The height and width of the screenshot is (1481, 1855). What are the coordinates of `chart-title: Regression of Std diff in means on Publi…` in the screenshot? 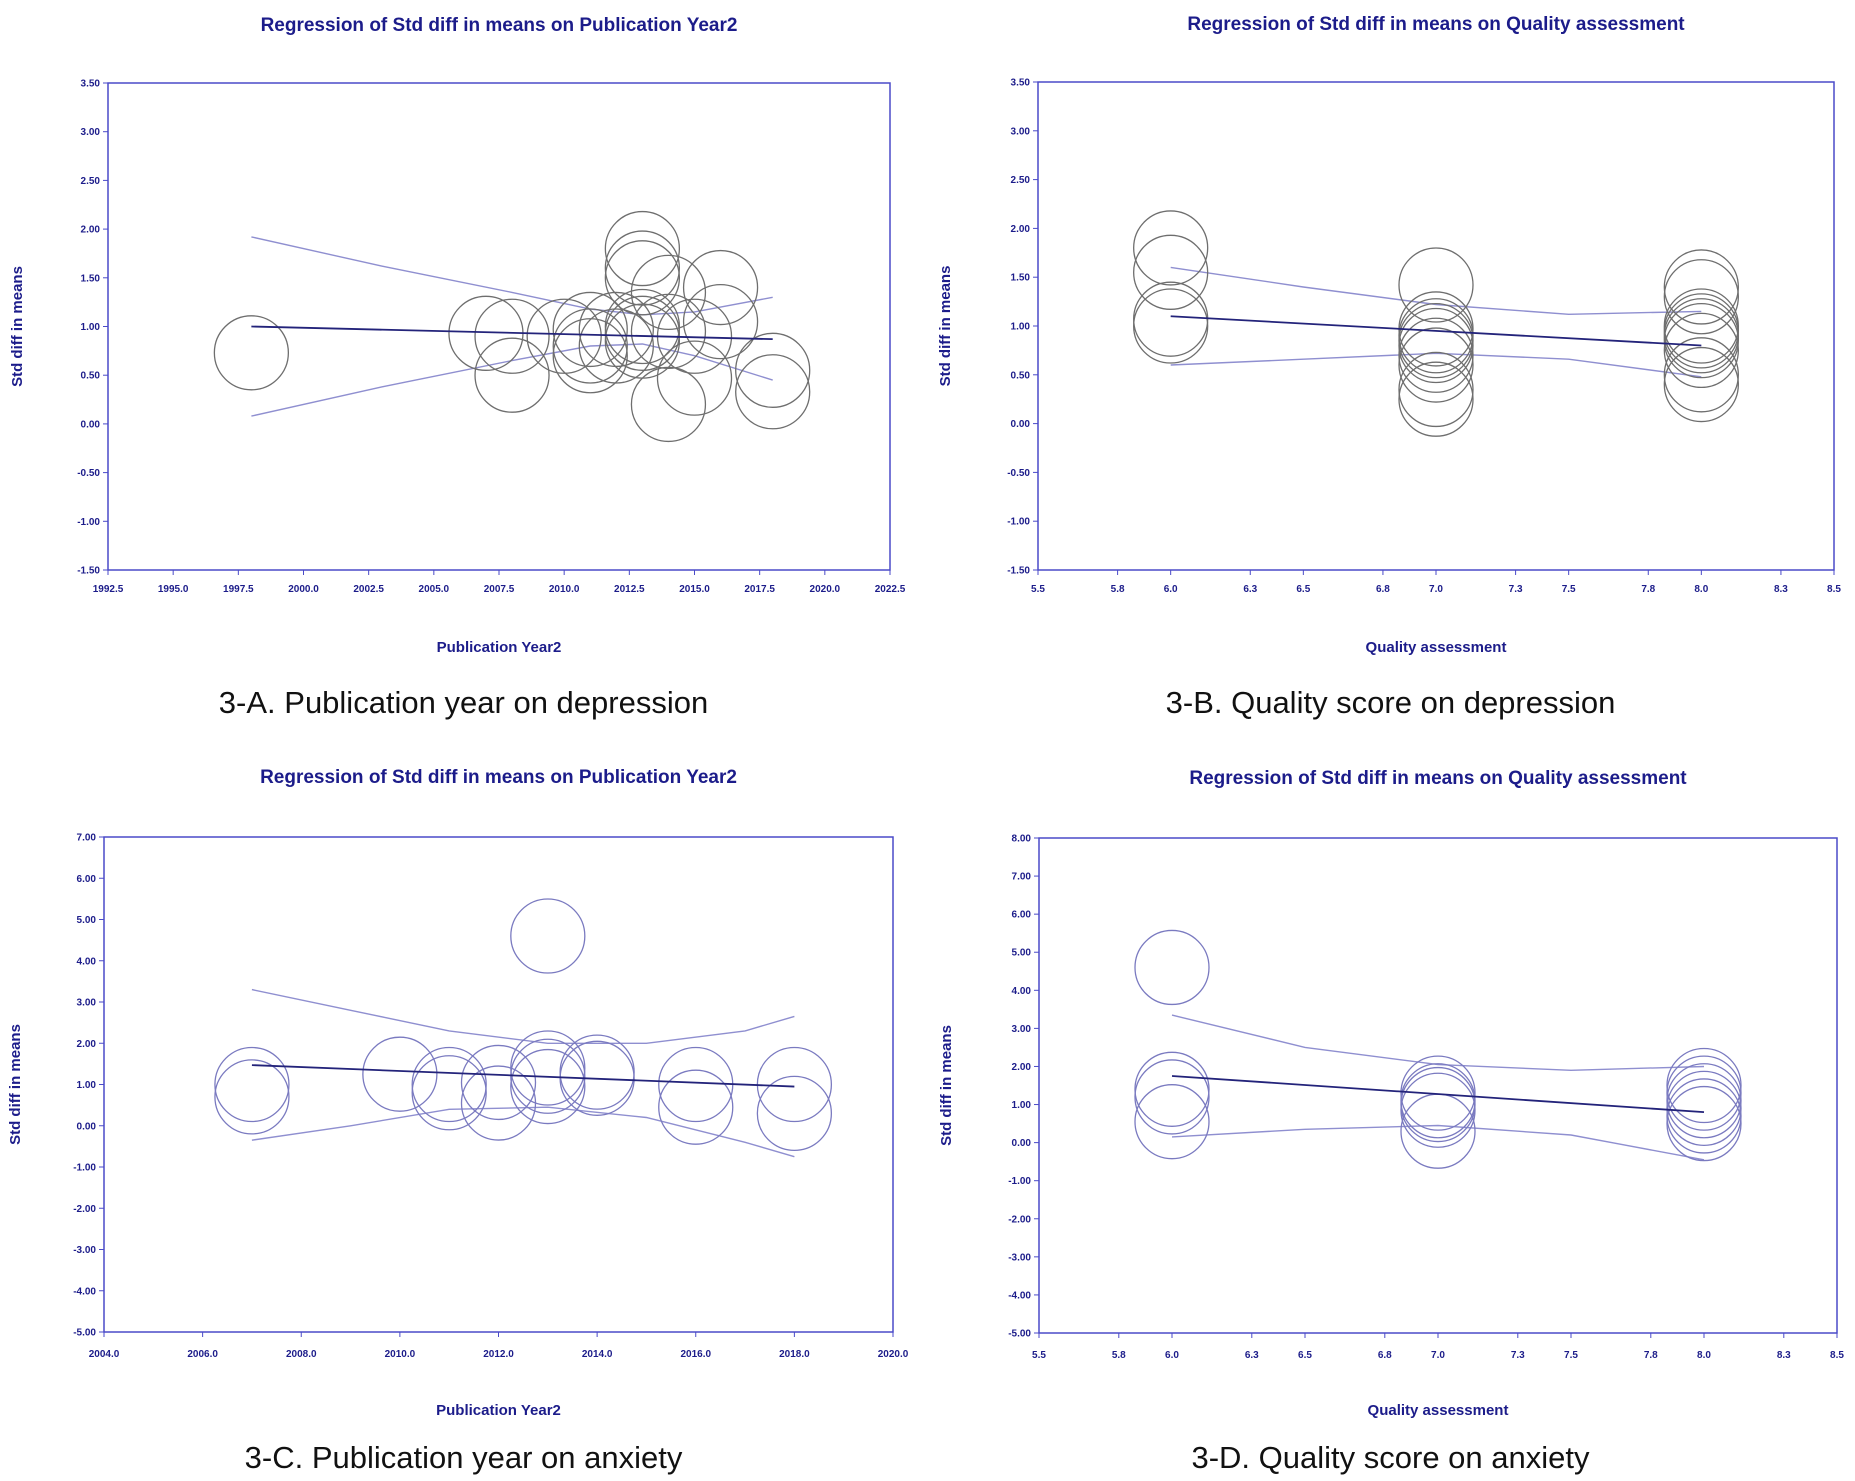 It's located at (498, 777).